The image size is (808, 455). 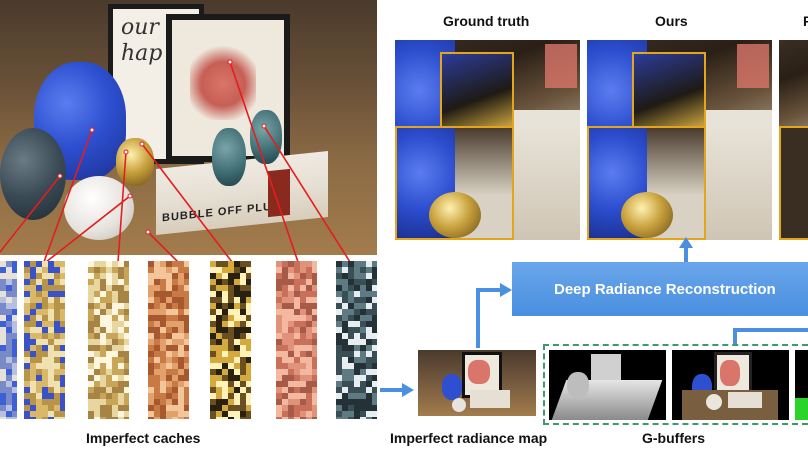 I want to click on cache-strip-orange, so click(x=168, y=340).